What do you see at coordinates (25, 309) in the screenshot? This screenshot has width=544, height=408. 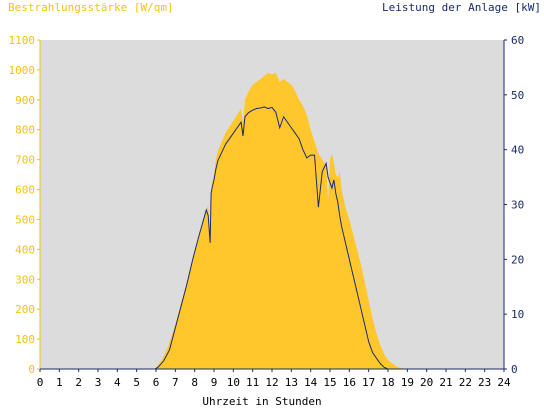 I see `left-tick-label: 200` at bounding box center [25, 309].